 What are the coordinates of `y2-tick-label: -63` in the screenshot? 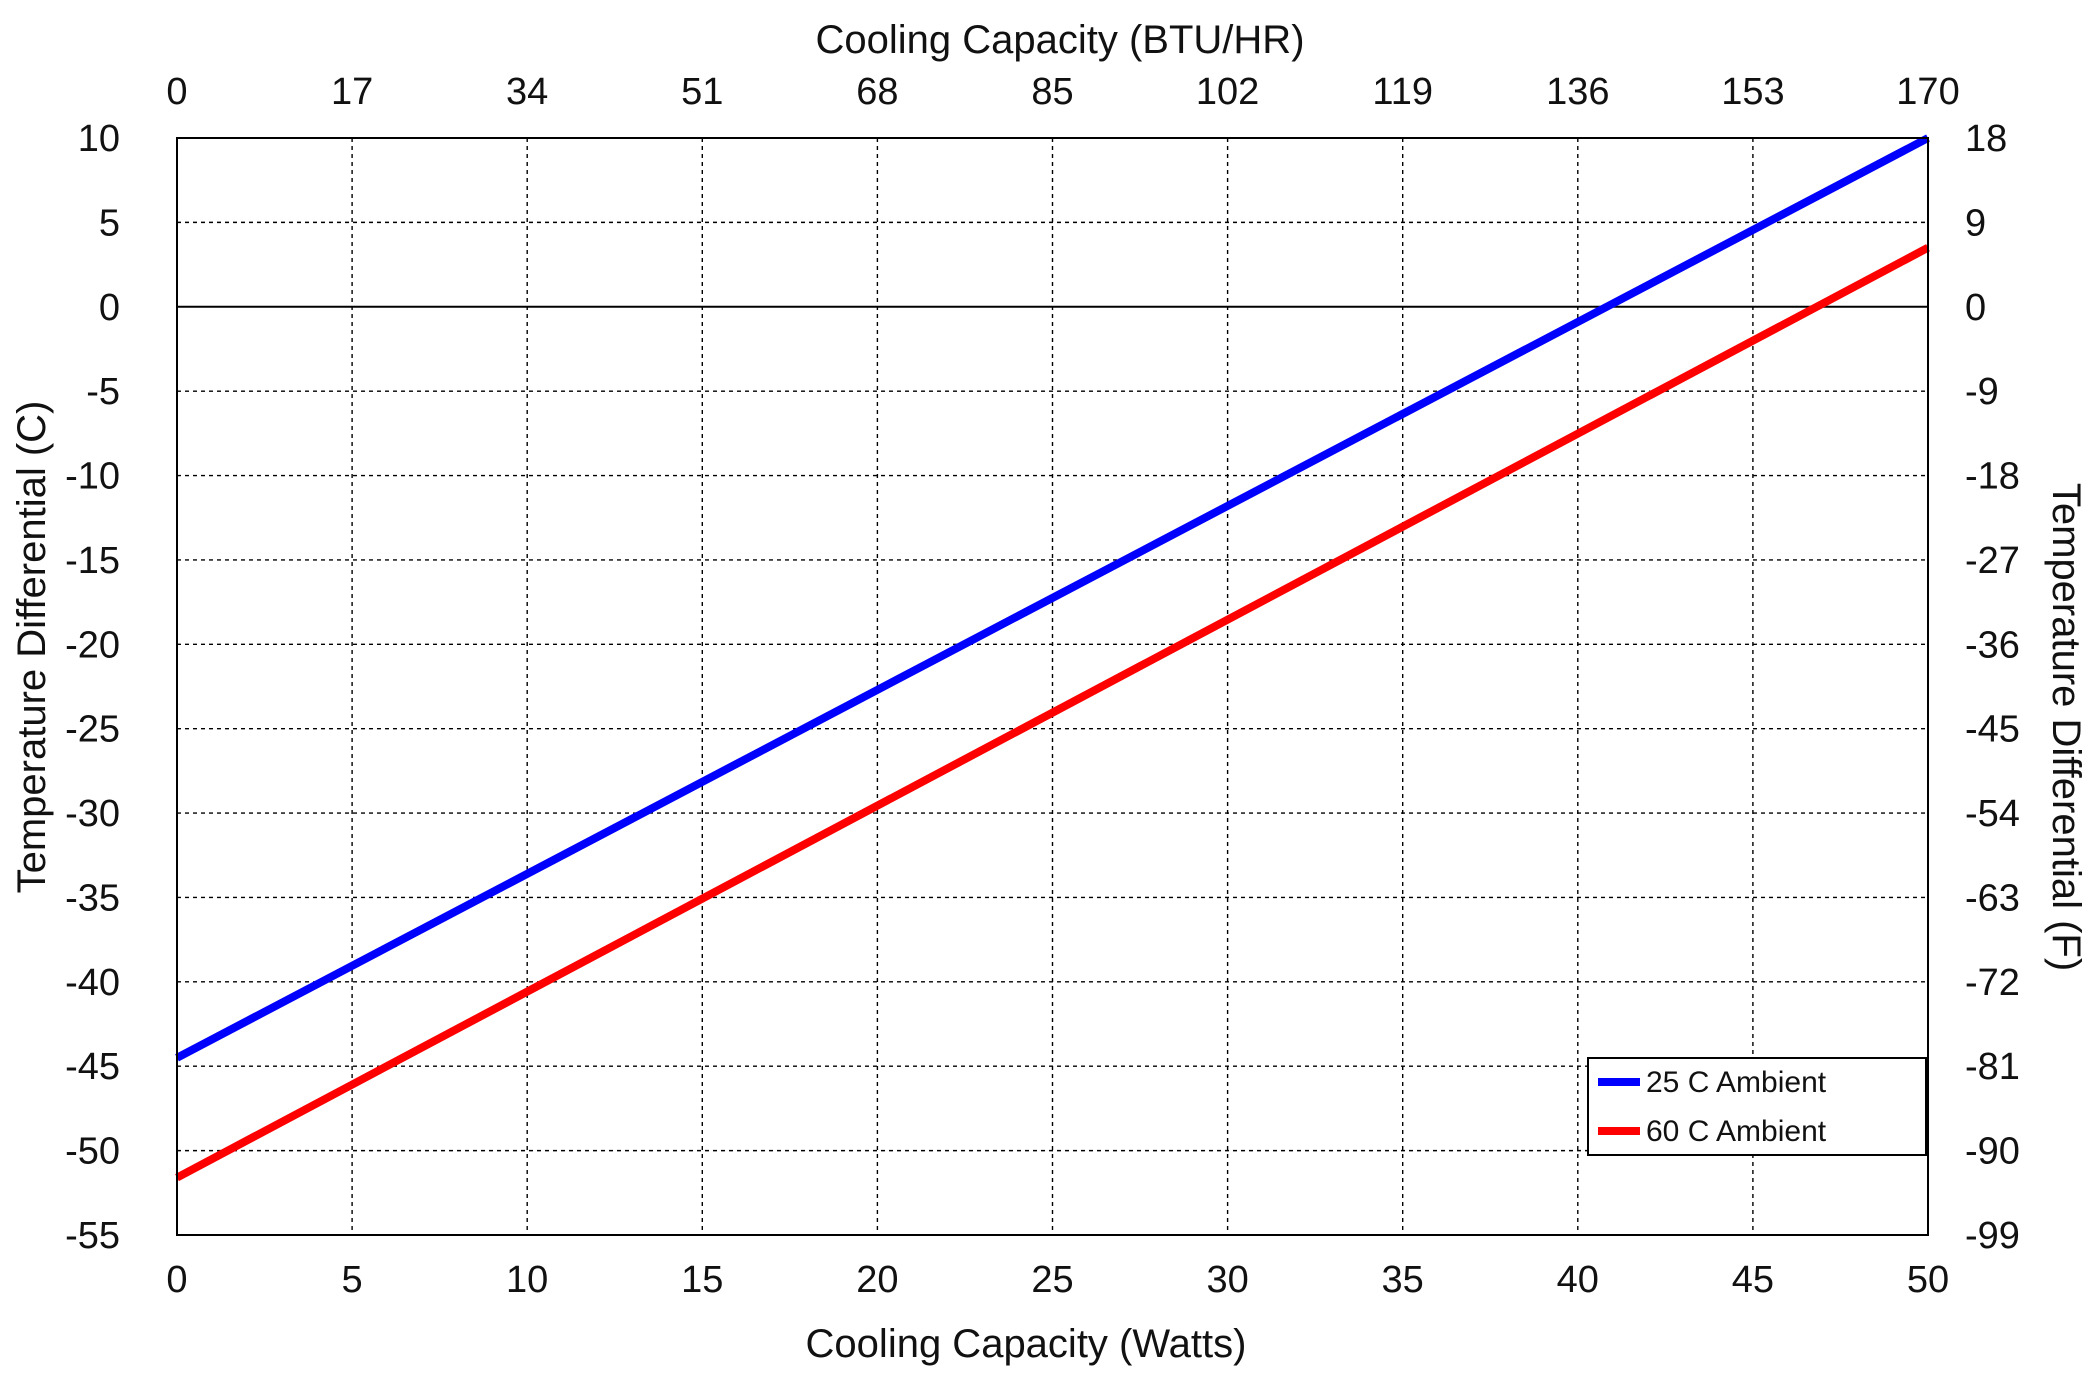 It's located at (1992, 898).